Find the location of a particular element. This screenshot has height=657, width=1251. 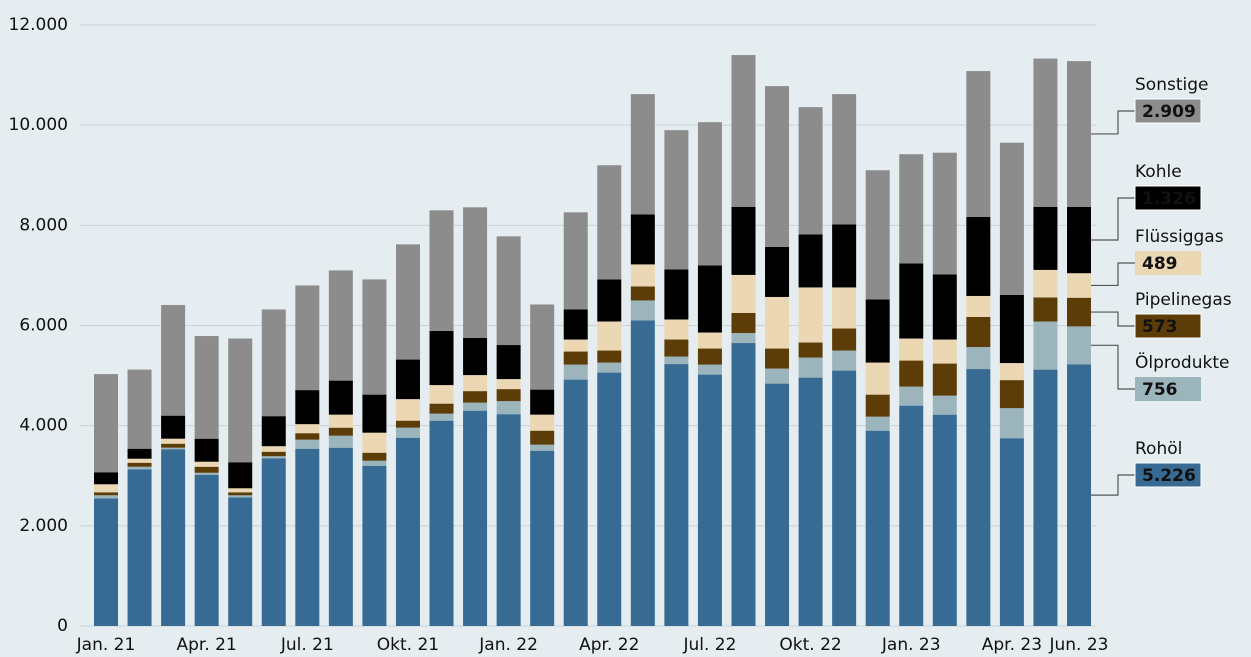

legend-label: Ölprodukte is located at coordinates (1182, 362).